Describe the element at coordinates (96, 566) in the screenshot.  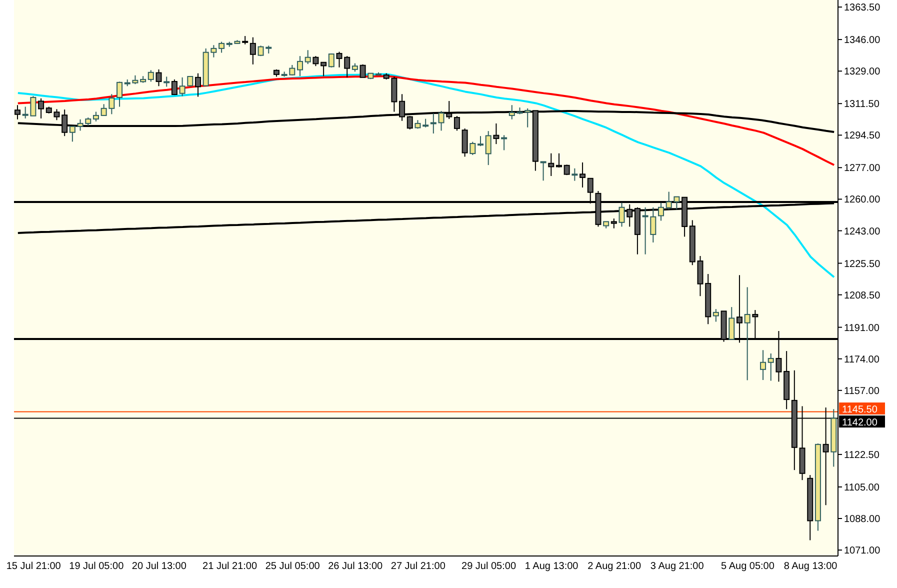
I see `x-tick-label: 19 Jul 05:00` at that location.